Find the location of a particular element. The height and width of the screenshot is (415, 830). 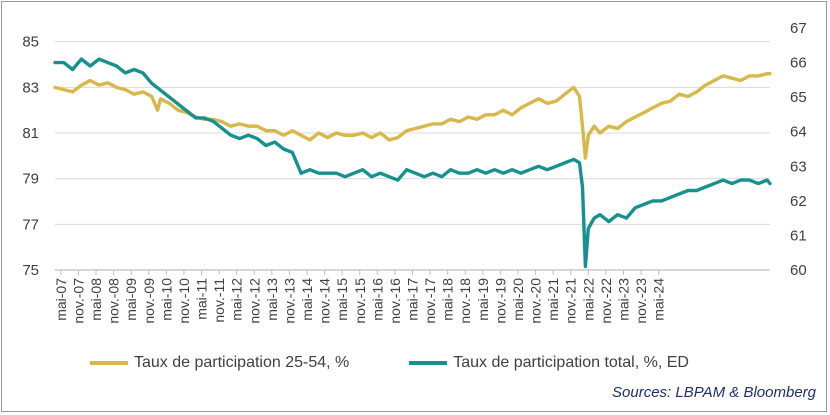

x-tick-label: mai-24 is located at coordinates (659, 299).